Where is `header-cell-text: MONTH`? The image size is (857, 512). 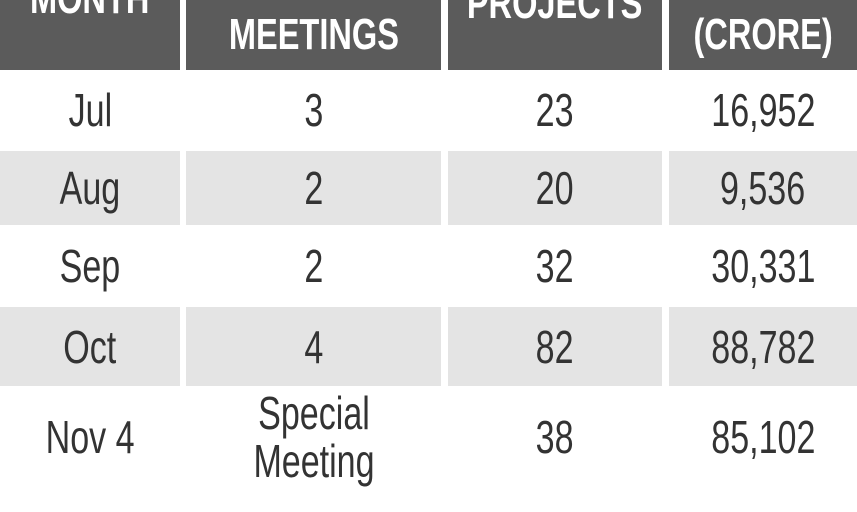 header-cell-text: MONTH is located at coordinates (89, 11).